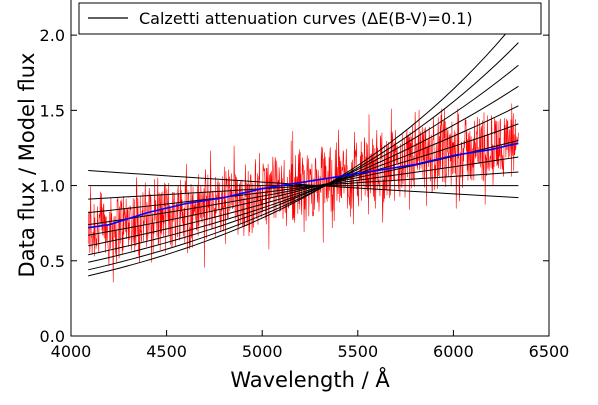  What do you see at coordinates (52, 261) in the screenshot?
I see `y-tick-label-0.5: 0.5` at bounding box center [52, 261].